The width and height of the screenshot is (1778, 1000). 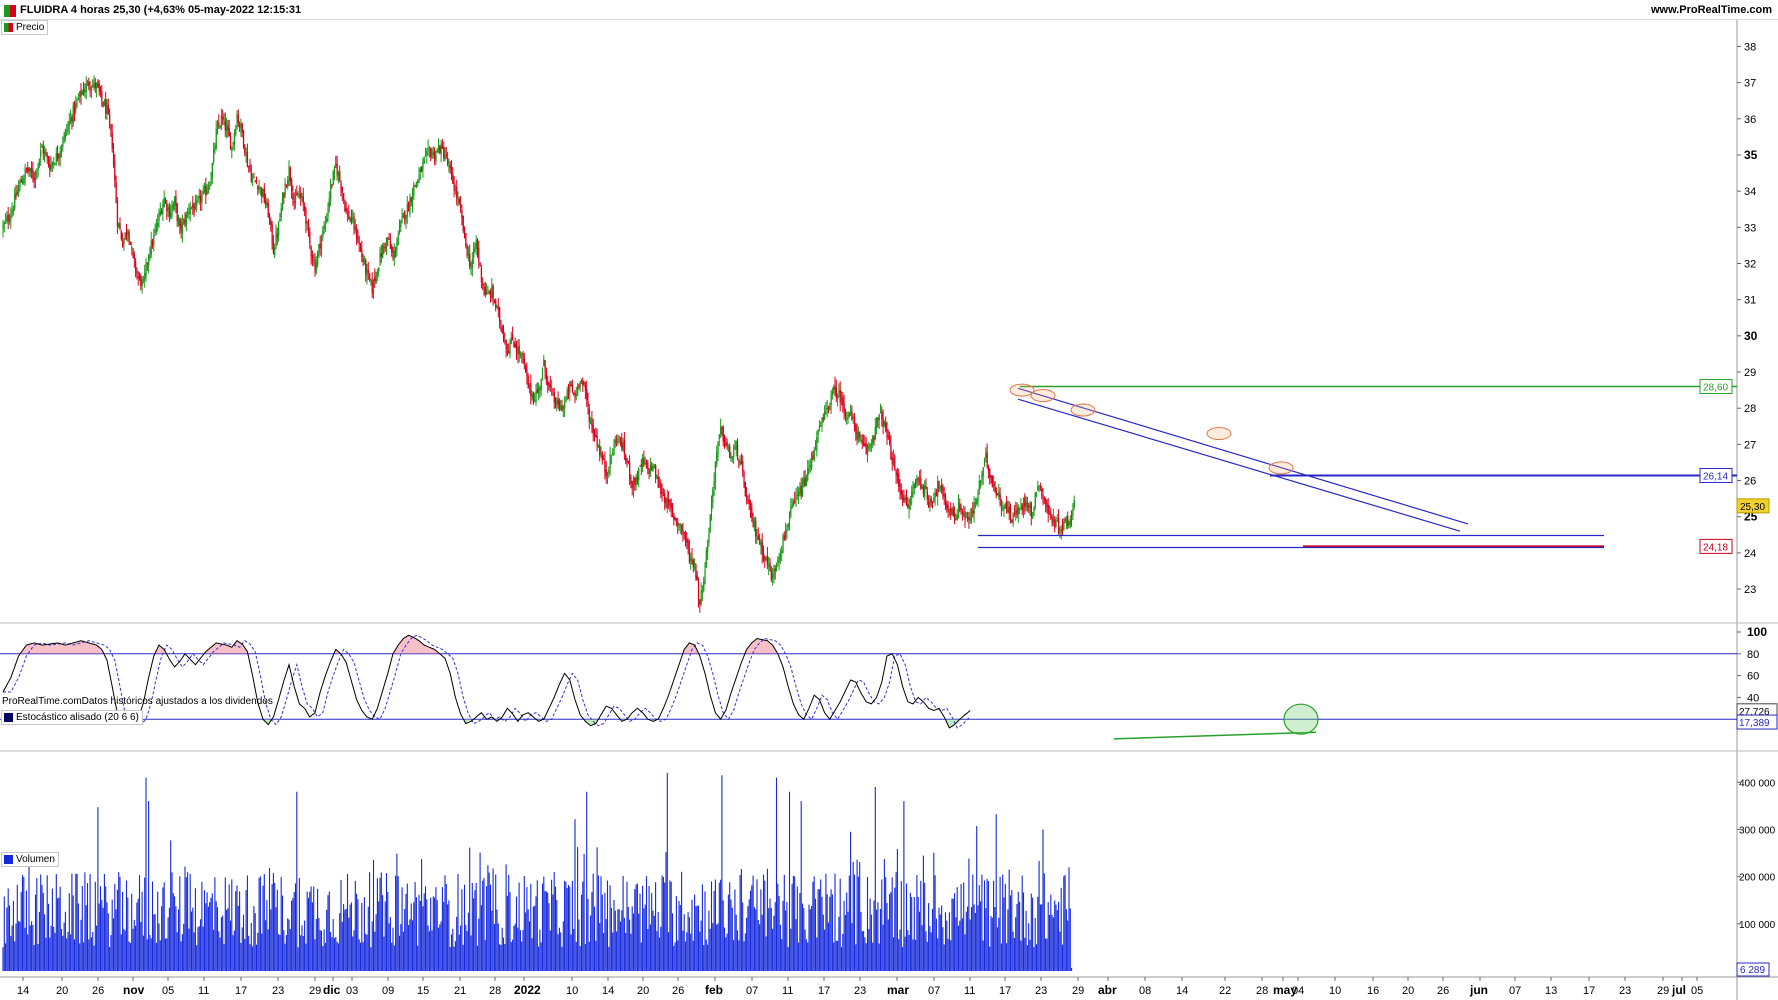 What do you see at coordinates (1750, 228) in the screenshot?
I see `price-tick-label: 33` at bounding box center [1750, 228].